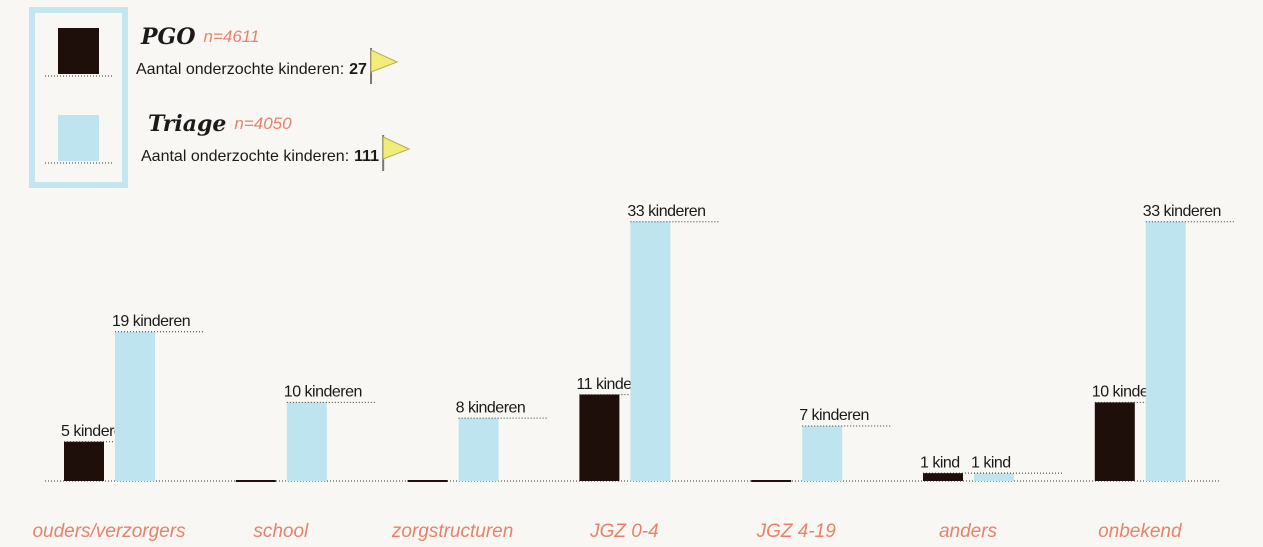  I want to click on legend-name: PGO, so click(168, 37).